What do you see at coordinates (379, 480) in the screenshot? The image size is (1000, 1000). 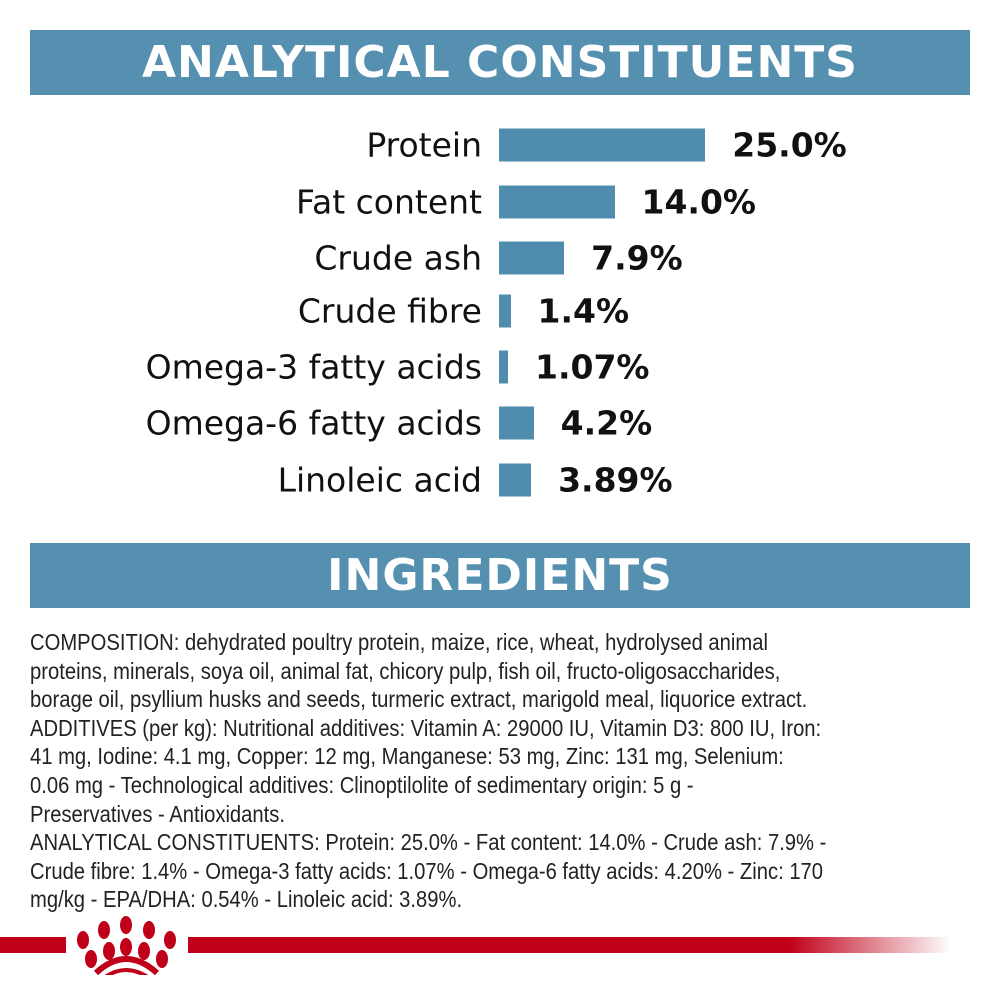 I see `bar-label: Linoleic acid` at bounding box center [379, 480].